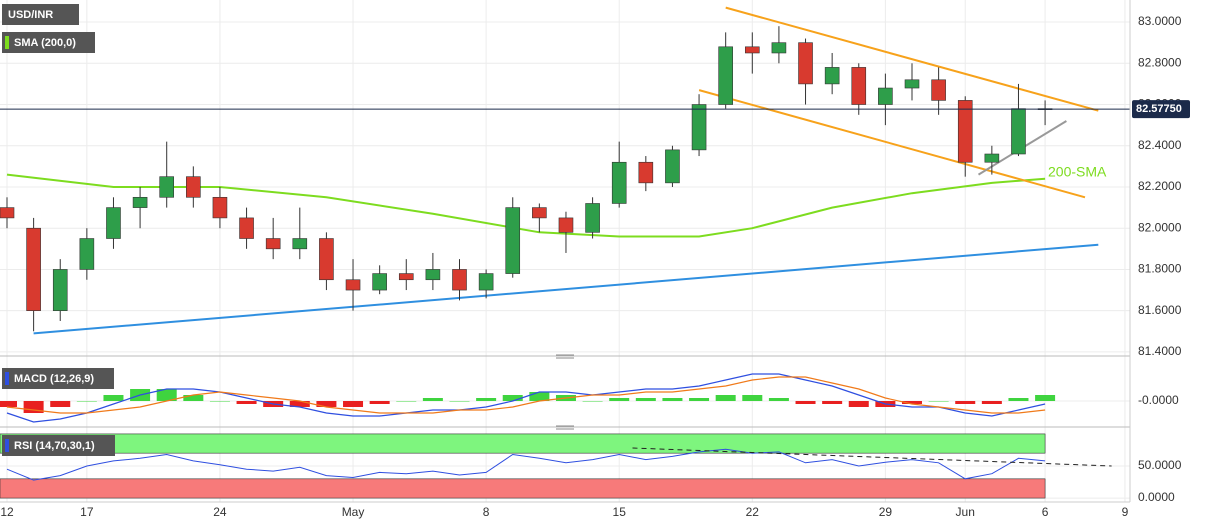 This screenshot has height=526, width=1207. I want to click on x-tick-label: 9, so click(1125, 512).